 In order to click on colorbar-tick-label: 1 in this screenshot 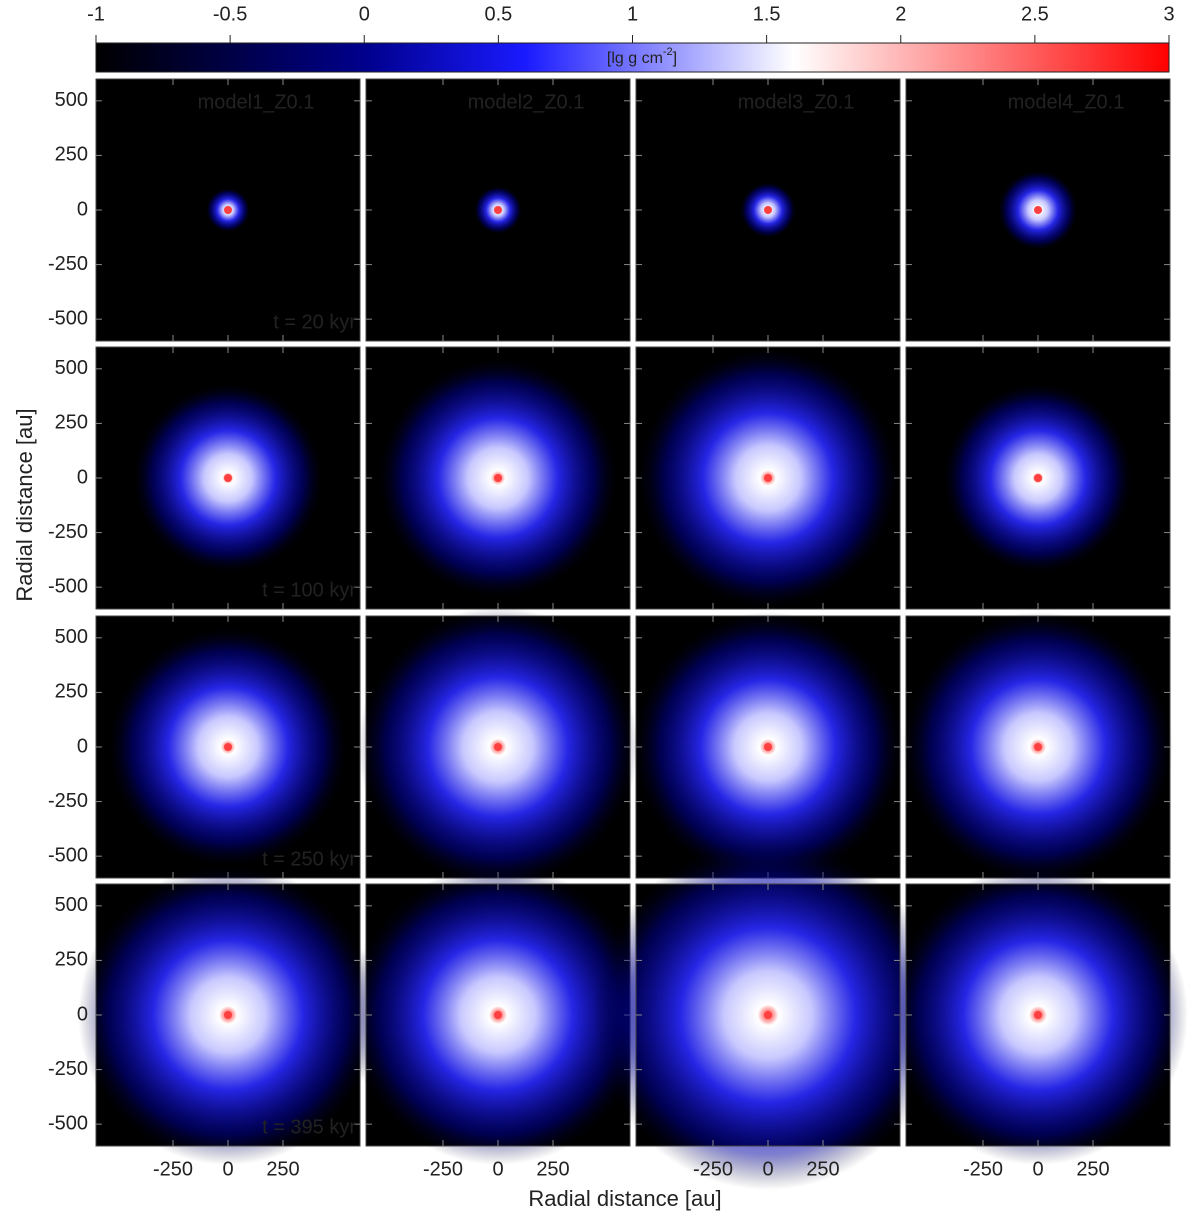, I will do `click(632, 14)`.